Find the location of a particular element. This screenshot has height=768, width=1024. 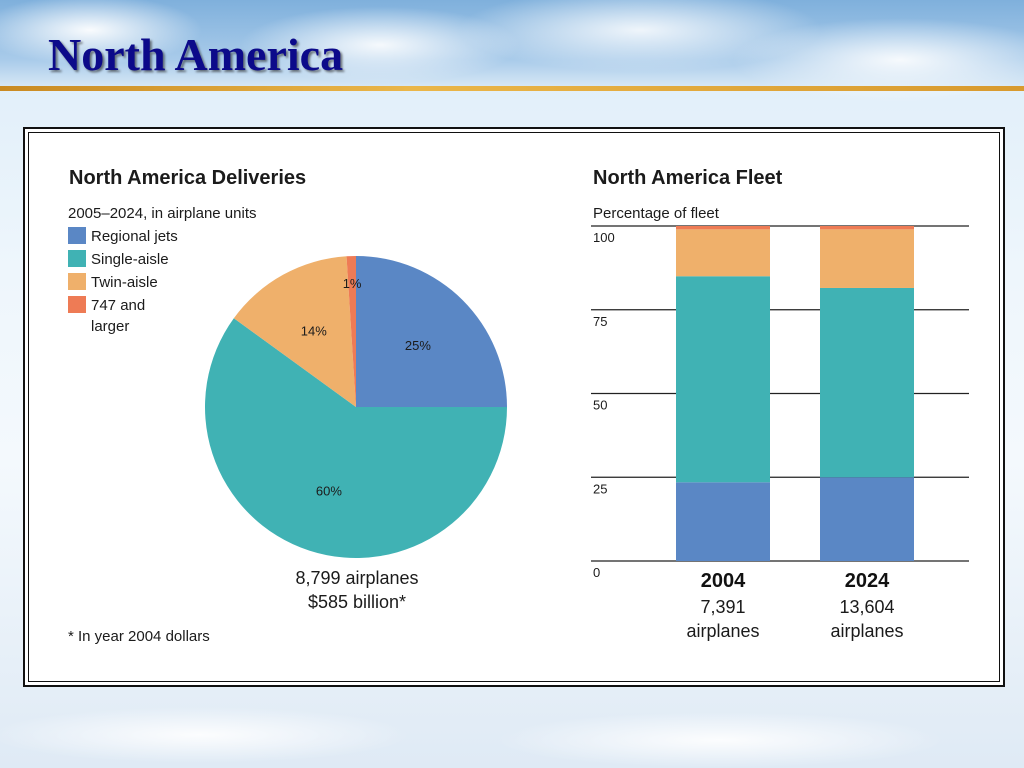

pie-footnote: * In year 2004 dollars is located at coordinates (139, 636).